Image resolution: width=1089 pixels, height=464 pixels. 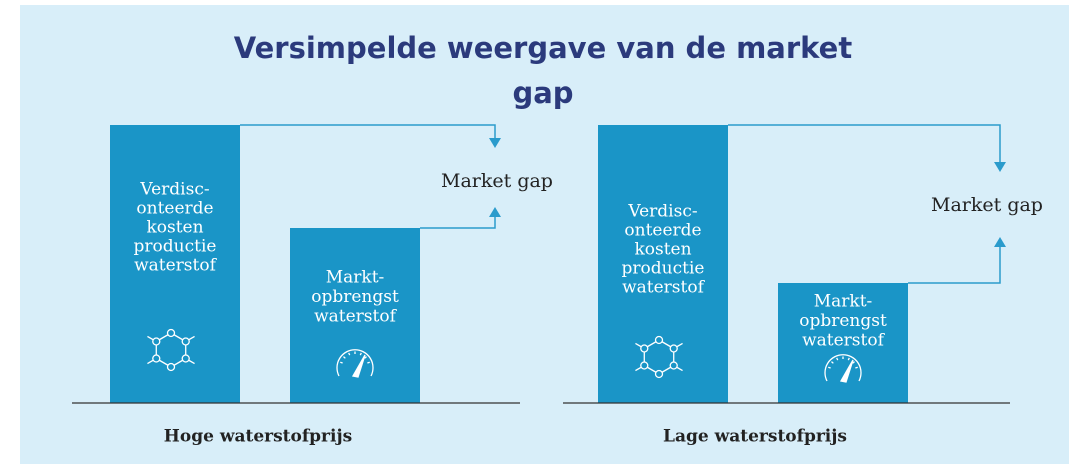 I want to click on panel-caption: Hoge waterstofprijs, so click(x=258, y=437).